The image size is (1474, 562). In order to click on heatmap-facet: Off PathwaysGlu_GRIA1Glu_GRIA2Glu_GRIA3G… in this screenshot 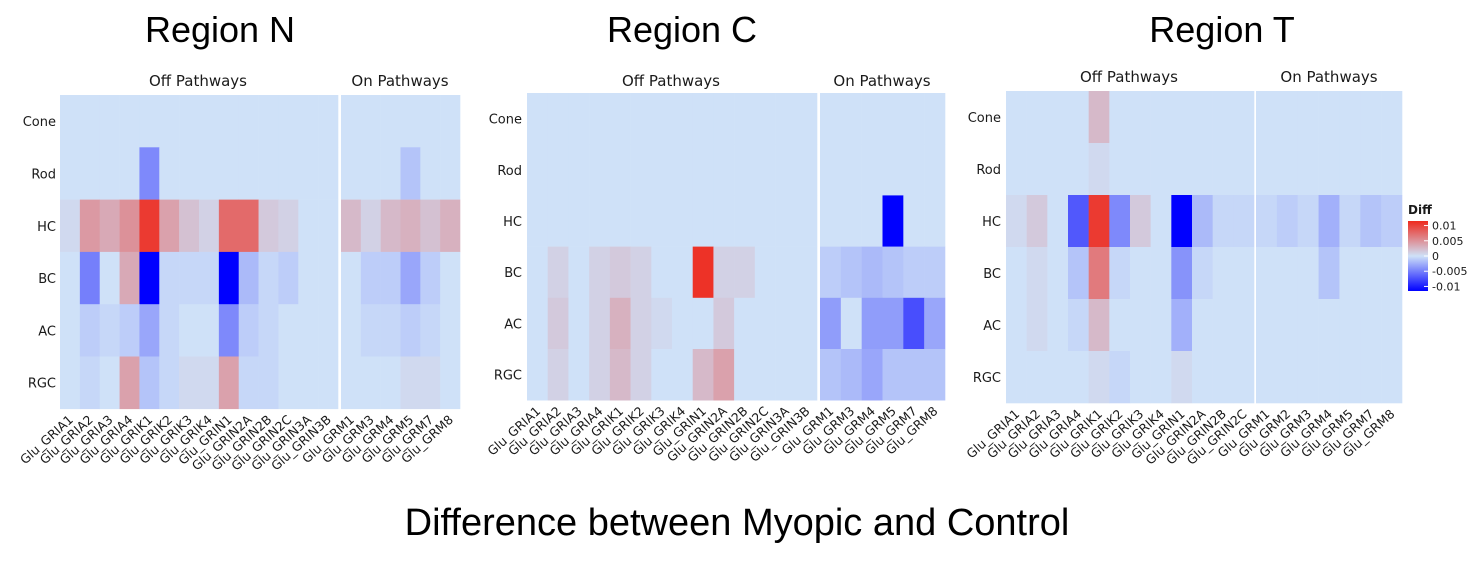, I will do `click(1109, 268)`.